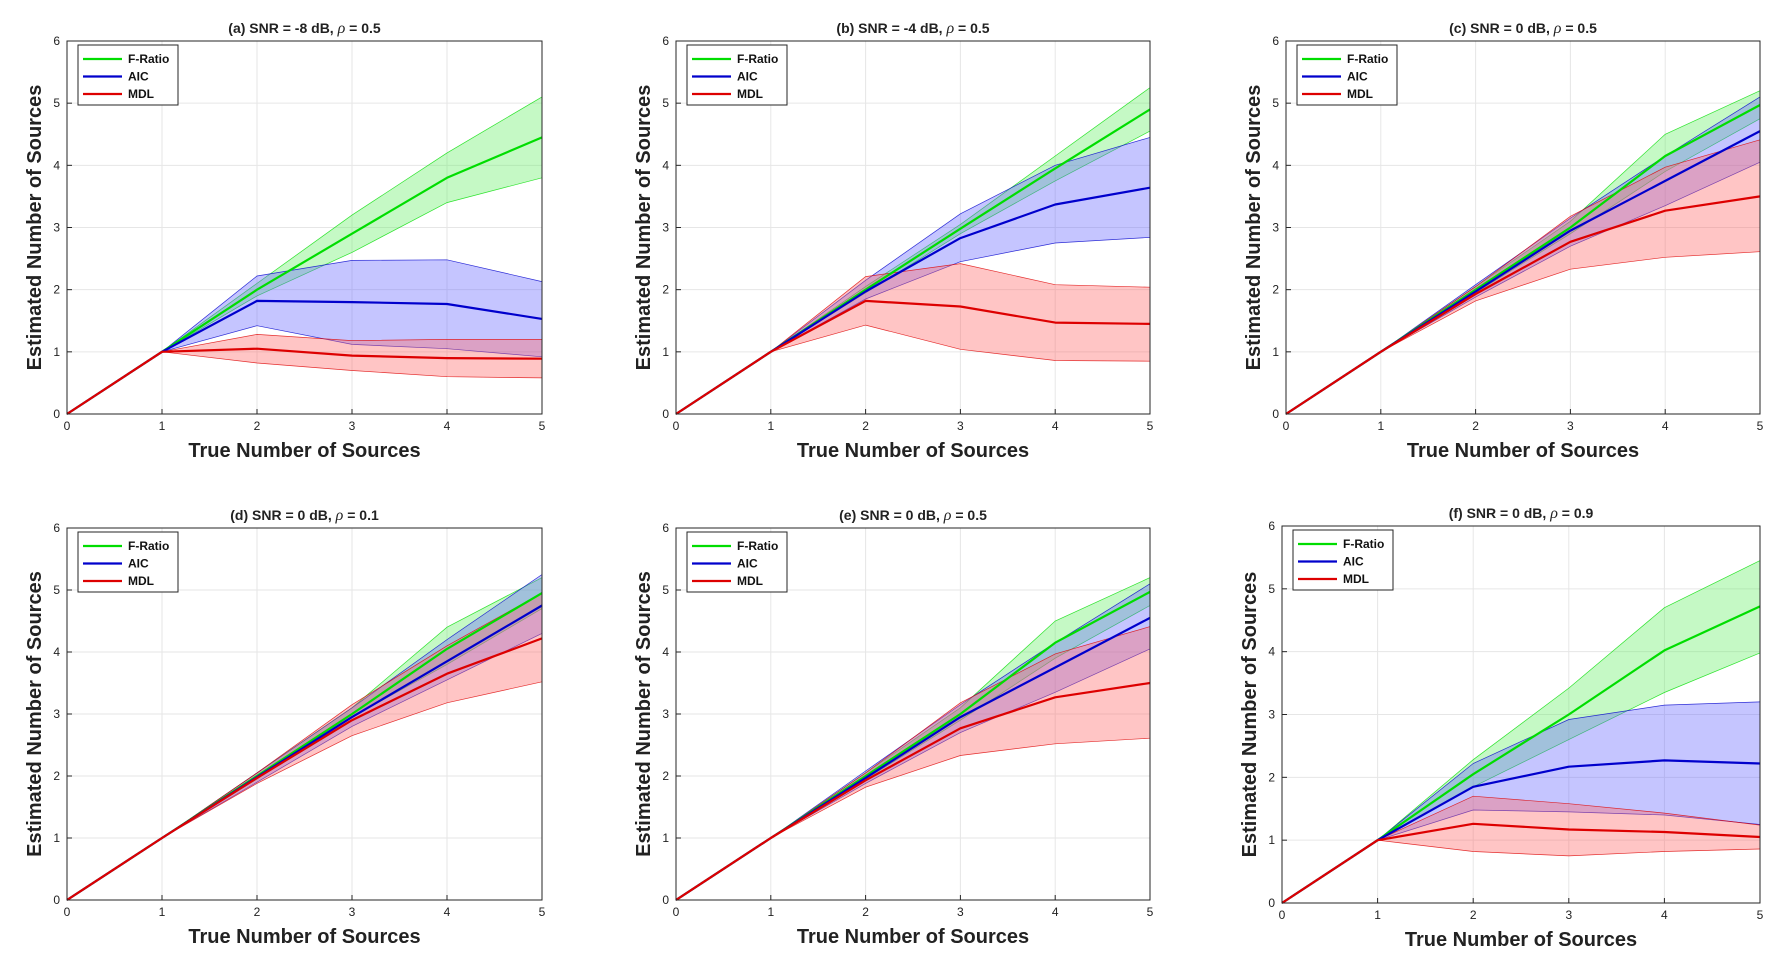  I want to click on title-suffix: = 0.1, so click(361, 515).